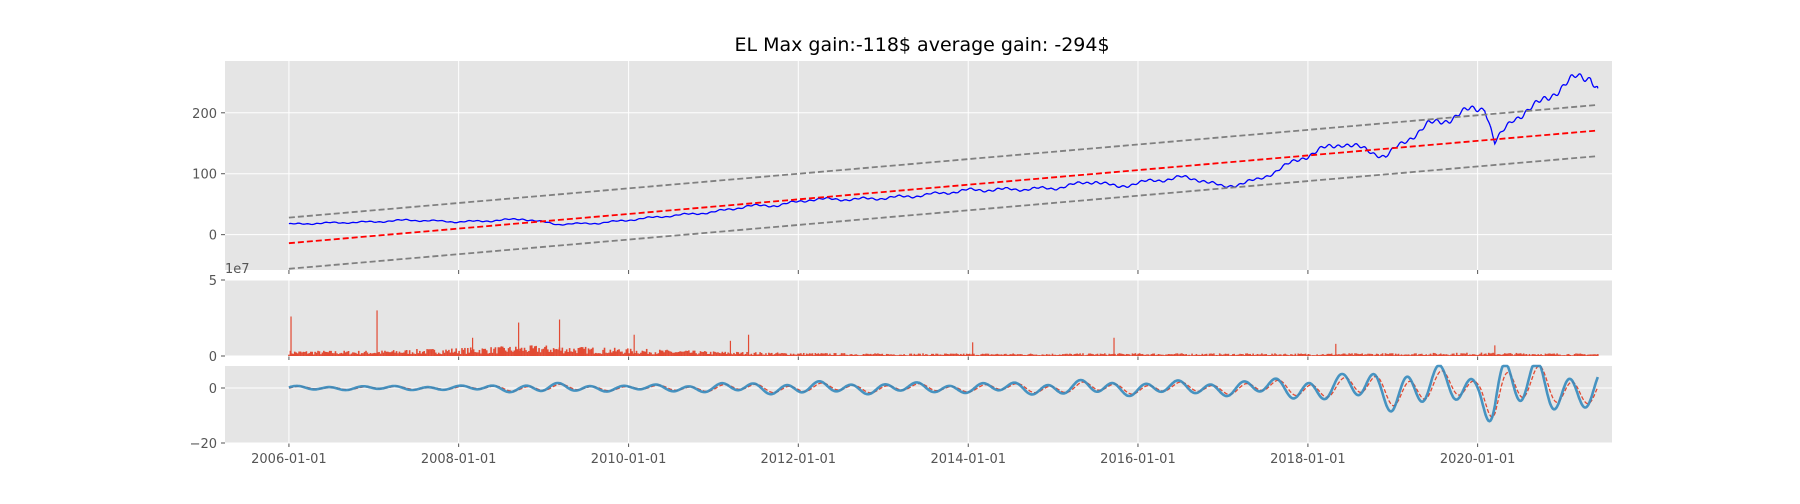  I want to click on volume-panel-background, so click(918, 318).